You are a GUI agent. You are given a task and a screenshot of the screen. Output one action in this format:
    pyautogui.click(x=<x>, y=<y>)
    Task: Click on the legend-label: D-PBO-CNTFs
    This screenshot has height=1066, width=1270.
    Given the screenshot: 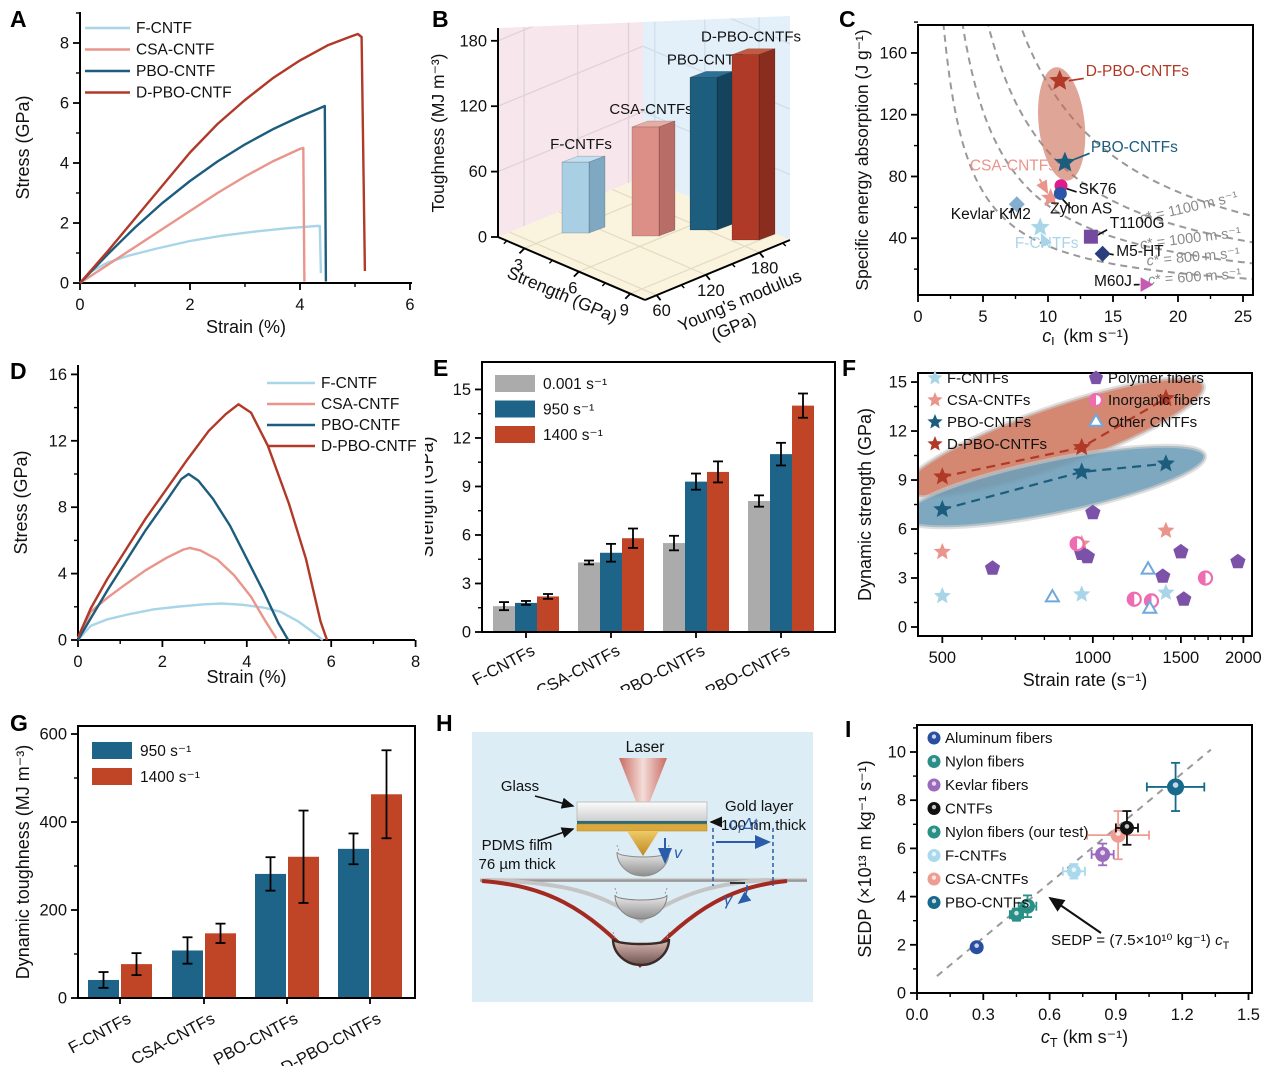 What is the action you would take?
    pyautogui.click(x=997, y=444)
    